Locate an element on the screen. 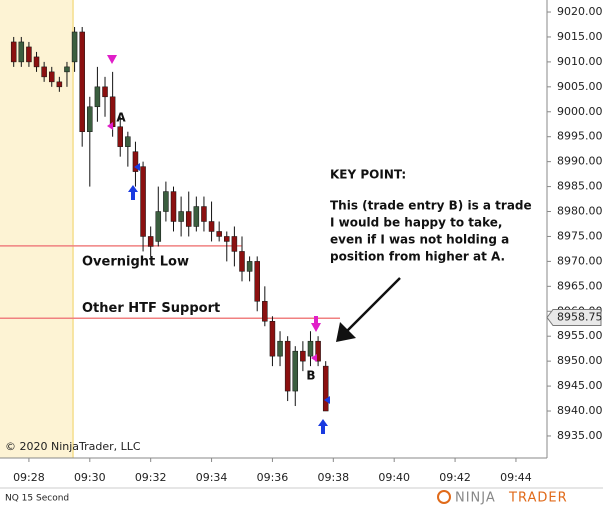 The image size is (603, 511). y-tick-label: 8985.00 is located at coordinates (580, 186).